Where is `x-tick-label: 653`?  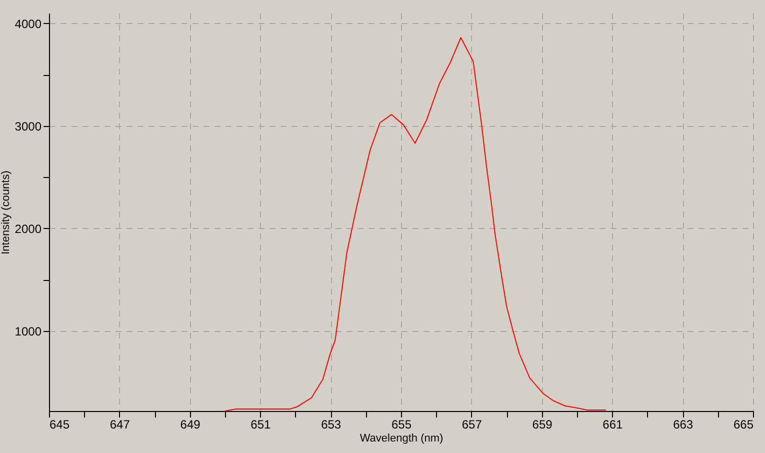
x-tick-label: 653 is located at coordinates (331, 425).